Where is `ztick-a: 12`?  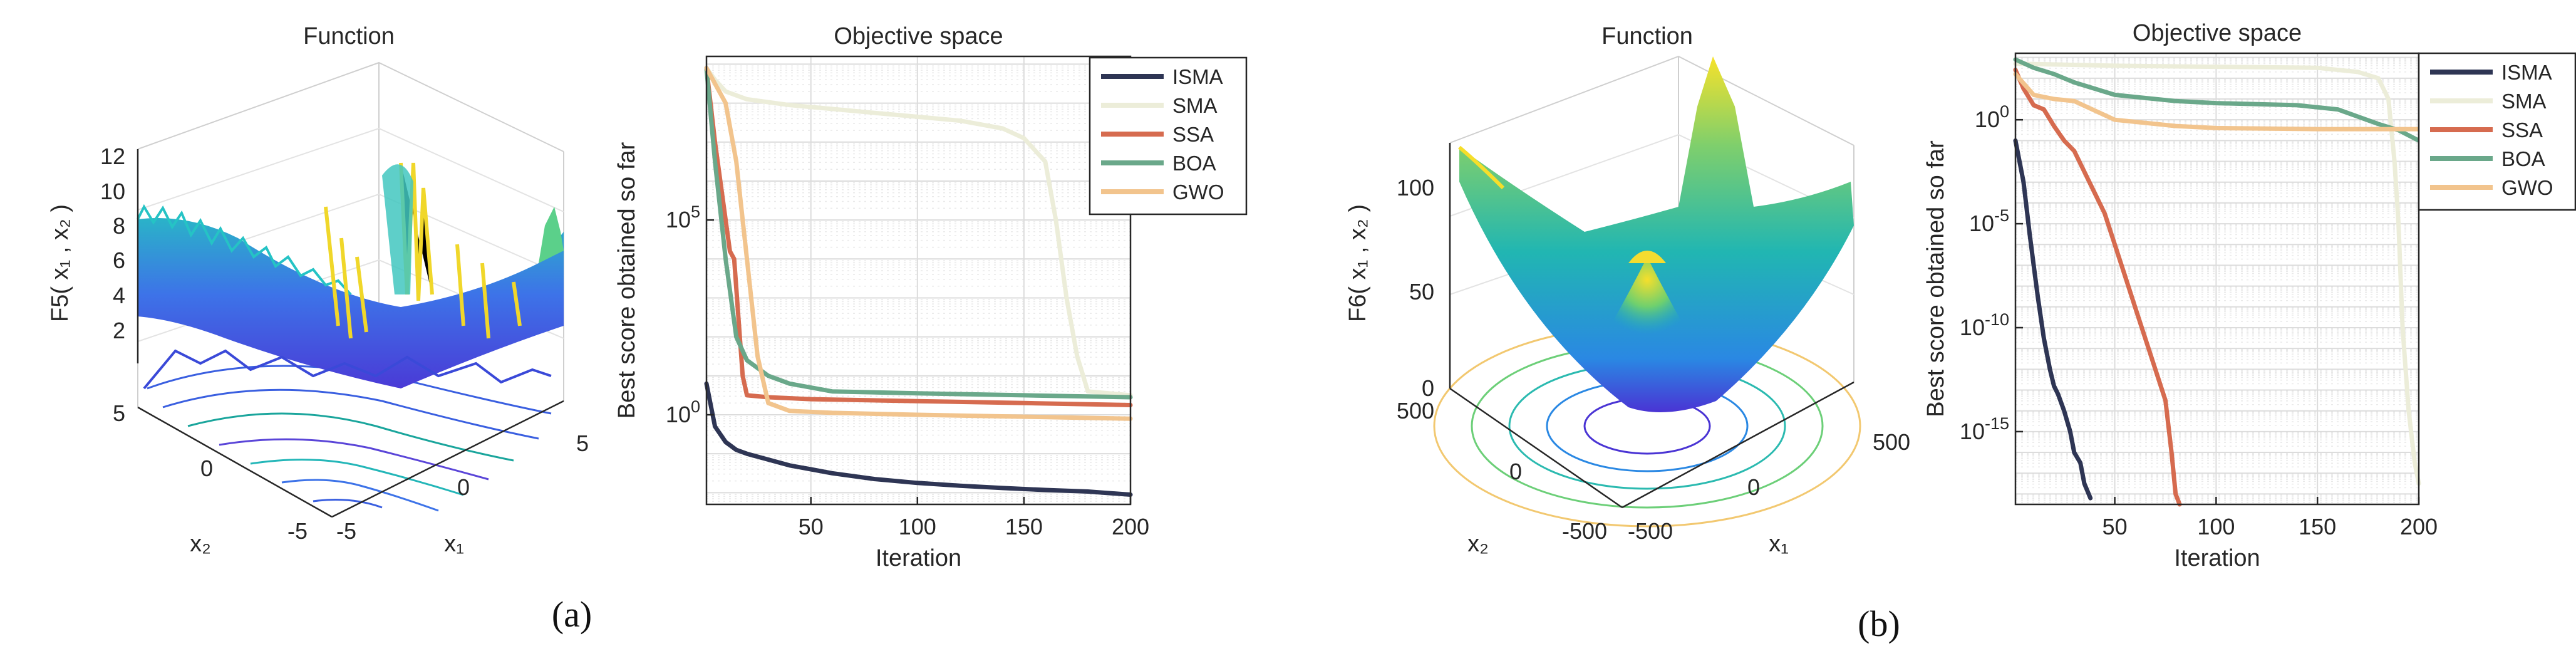 ztick-a: 12 is located at coordinates (112, 156).